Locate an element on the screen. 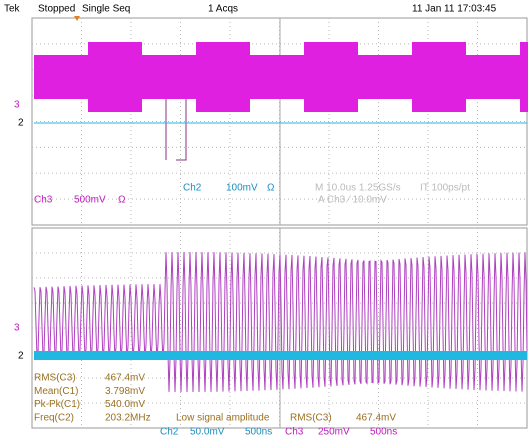  footer-label: Ch3 is located at coordinates (294, 432).